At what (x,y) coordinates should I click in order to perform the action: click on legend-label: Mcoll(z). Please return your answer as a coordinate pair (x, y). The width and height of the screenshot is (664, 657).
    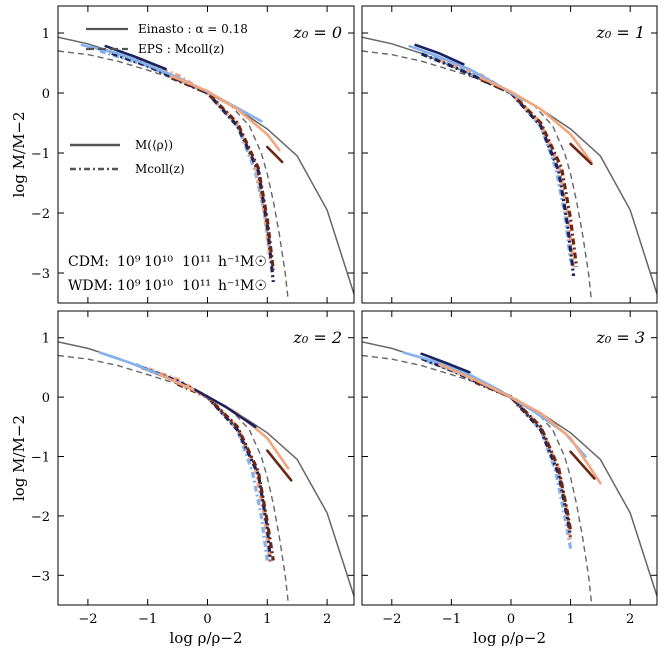
    Looking at the image, I should click on (160, 169).